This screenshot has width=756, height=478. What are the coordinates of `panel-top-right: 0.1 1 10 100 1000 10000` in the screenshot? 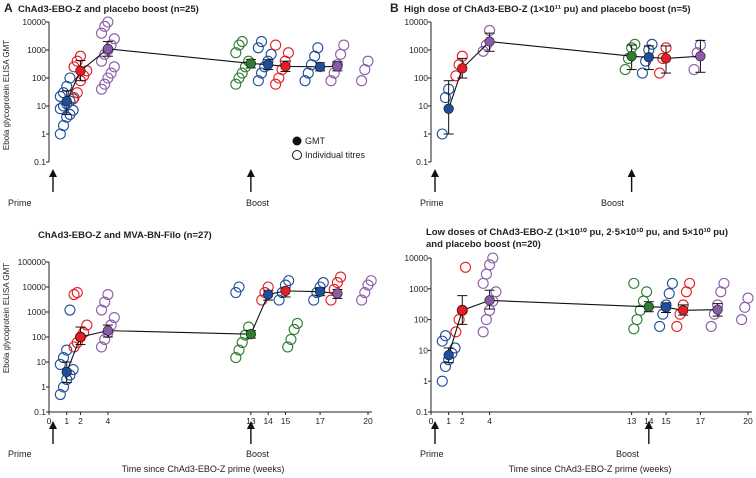 It's located at (555, 104).